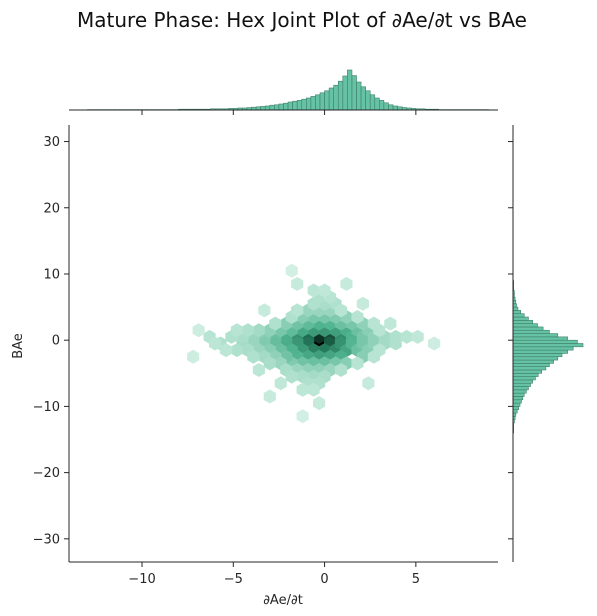  Describe the element at coordinates (46, 407) in the screenshot. I see `y-tick-label: −10` at that location.